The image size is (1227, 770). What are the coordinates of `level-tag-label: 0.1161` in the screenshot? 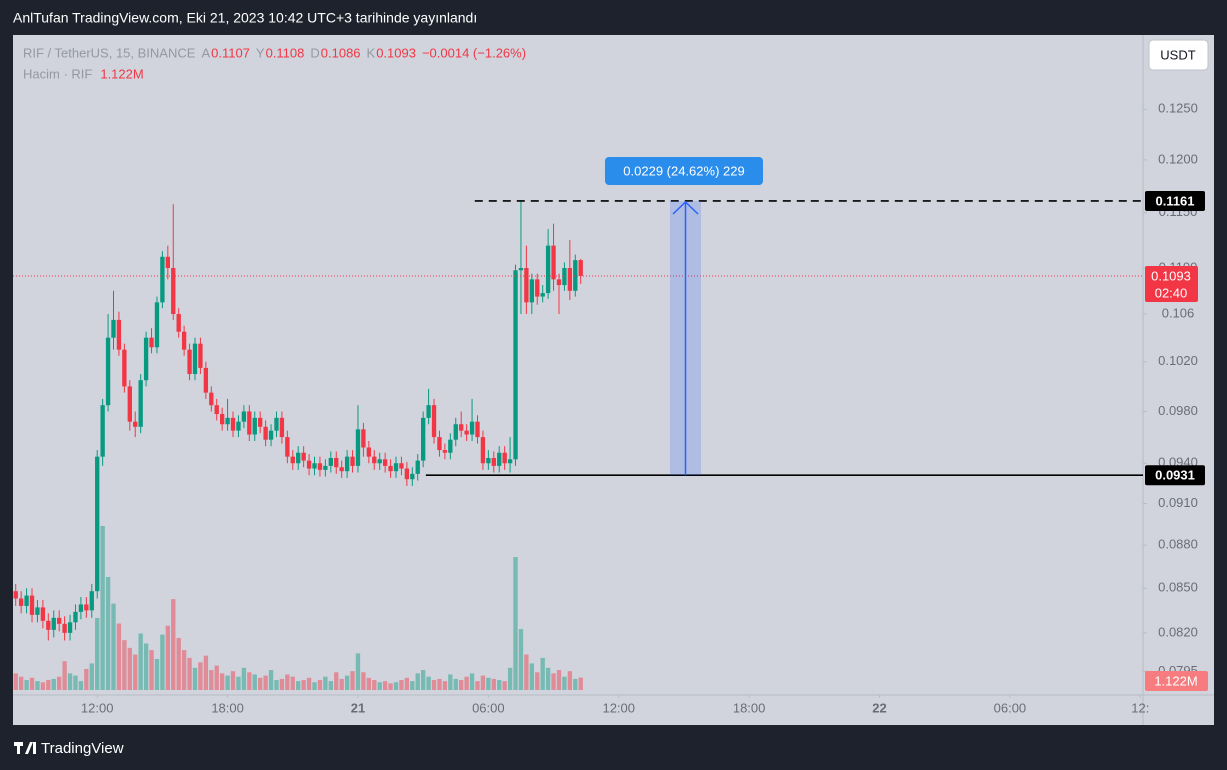 It's located at (1174, 200).